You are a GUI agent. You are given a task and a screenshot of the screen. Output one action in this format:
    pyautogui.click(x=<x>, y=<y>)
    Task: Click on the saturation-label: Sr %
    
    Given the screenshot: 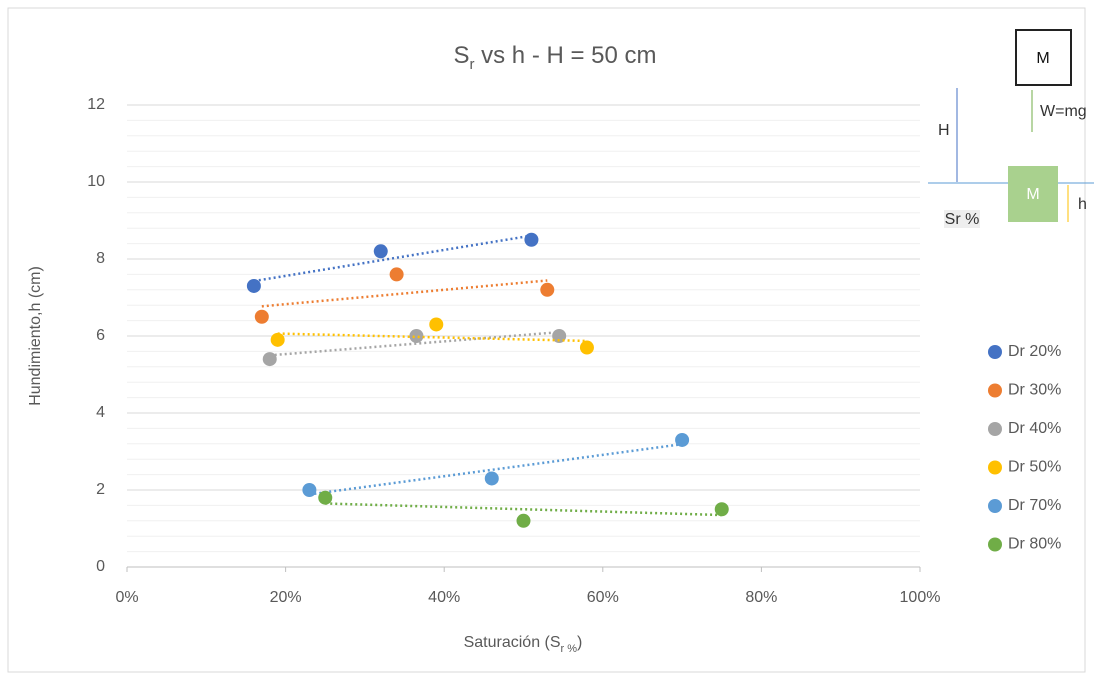 What is the action you would take?
    pyautogui.click(x=962, y=219)
    